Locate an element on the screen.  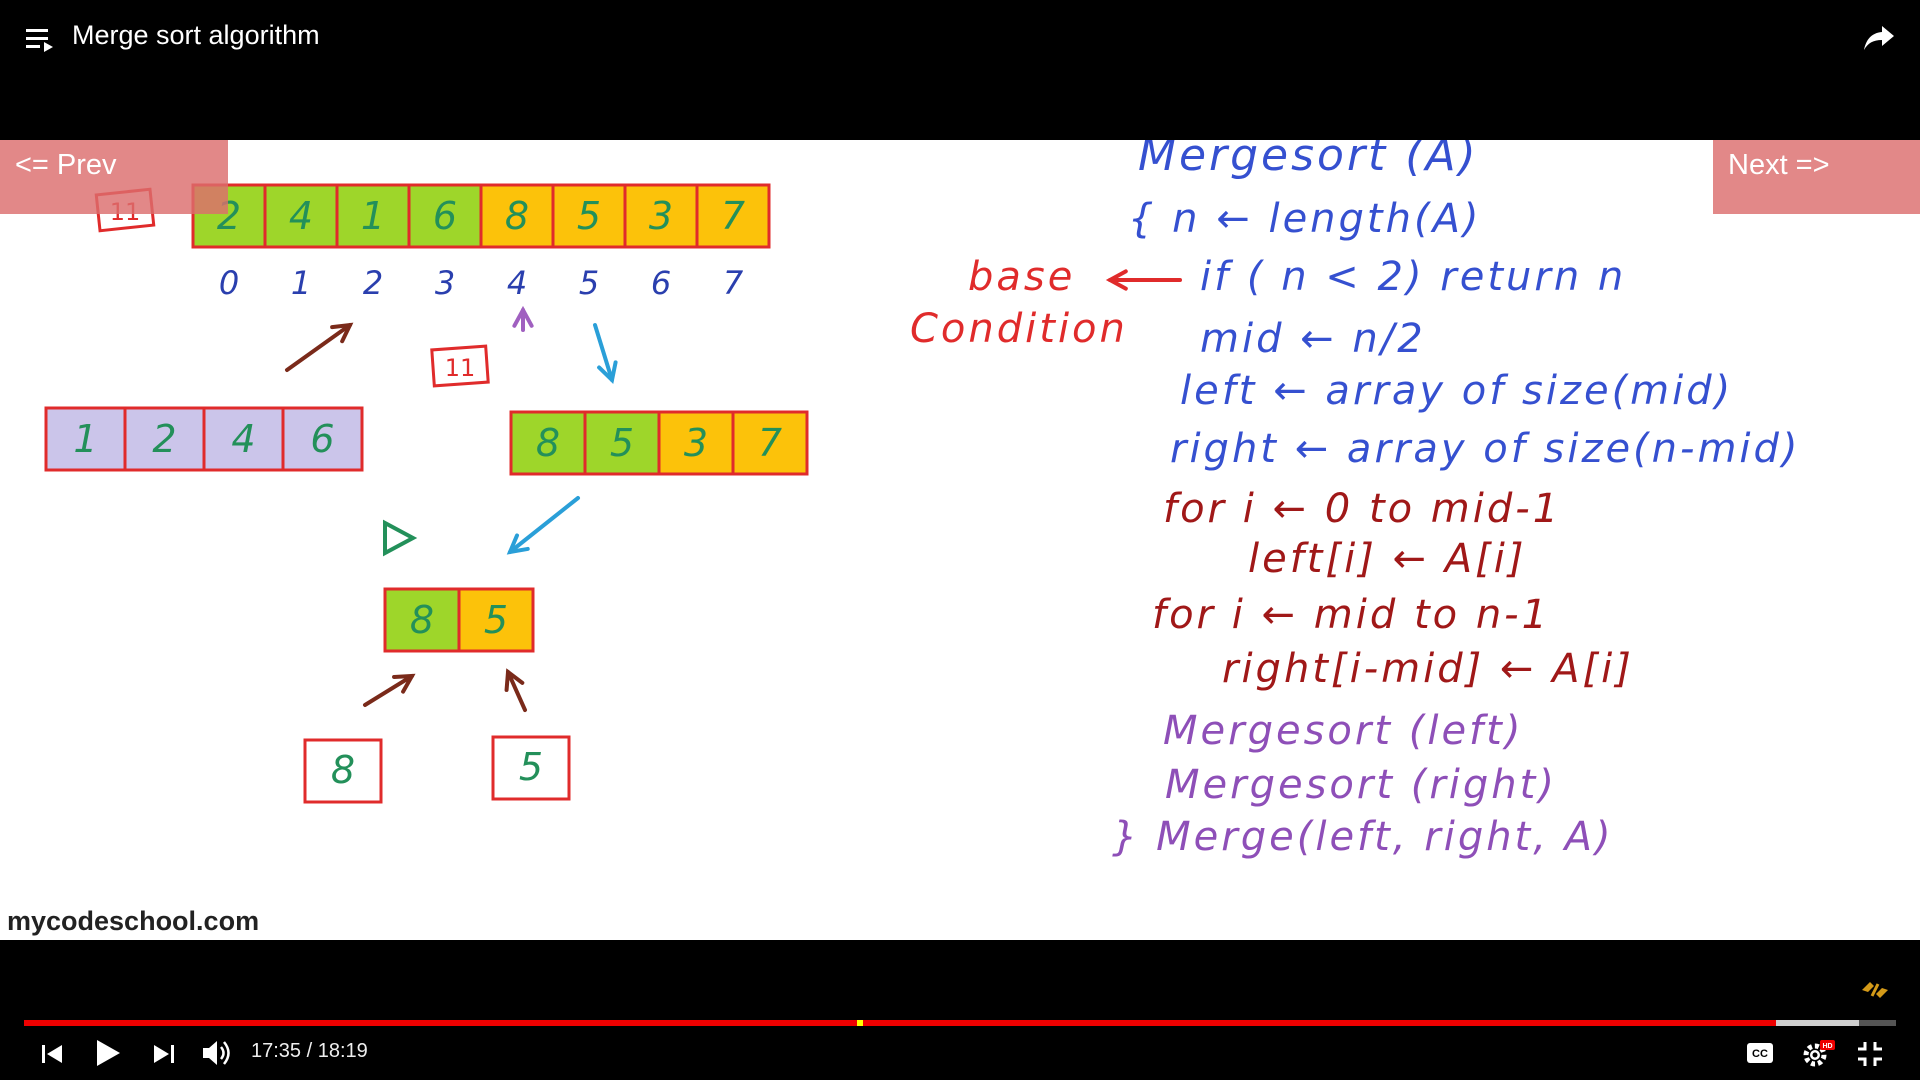
player-controls: 17:35 / 18:19 CC HD is located at coordinates (960, 1010).